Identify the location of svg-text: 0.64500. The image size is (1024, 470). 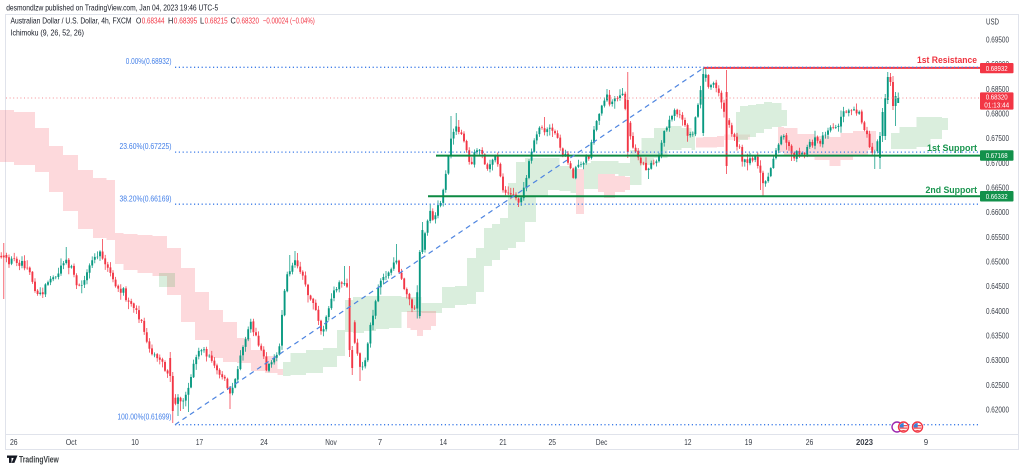
(998, 286).